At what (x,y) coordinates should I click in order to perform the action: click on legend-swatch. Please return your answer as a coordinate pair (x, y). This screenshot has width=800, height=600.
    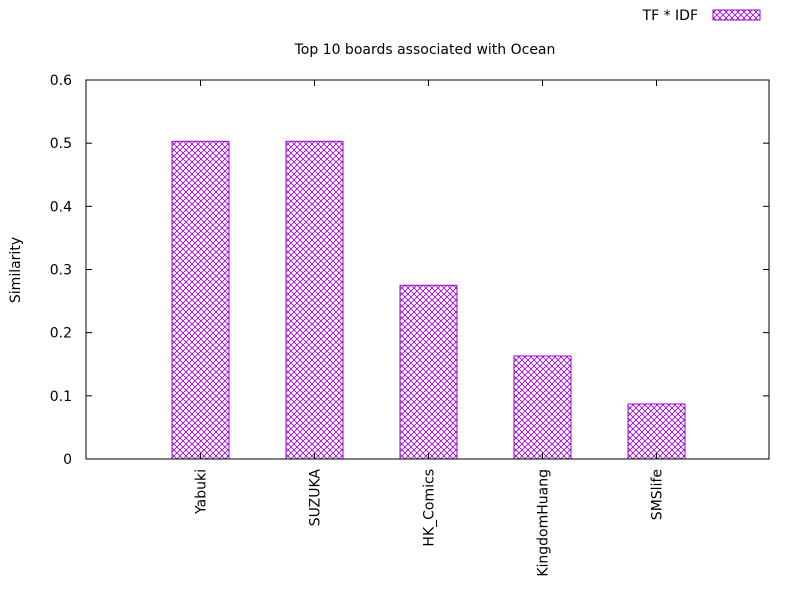
    Looking at the image, I should click on (736, 15).